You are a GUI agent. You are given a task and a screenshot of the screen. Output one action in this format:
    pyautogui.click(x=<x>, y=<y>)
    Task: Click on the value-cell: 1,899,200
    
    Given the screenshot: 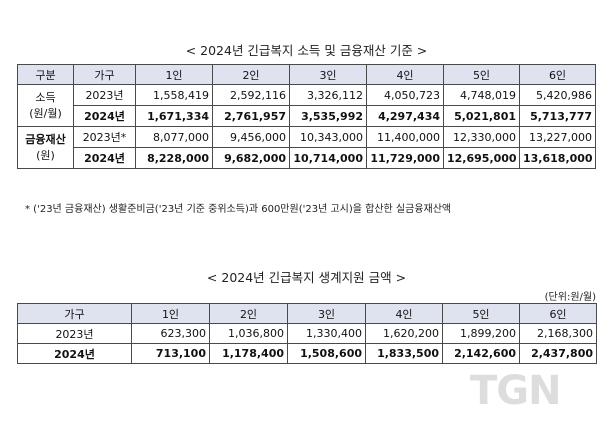 What is the action you would take?
    pyautogui.click(x=481, y=333)
    